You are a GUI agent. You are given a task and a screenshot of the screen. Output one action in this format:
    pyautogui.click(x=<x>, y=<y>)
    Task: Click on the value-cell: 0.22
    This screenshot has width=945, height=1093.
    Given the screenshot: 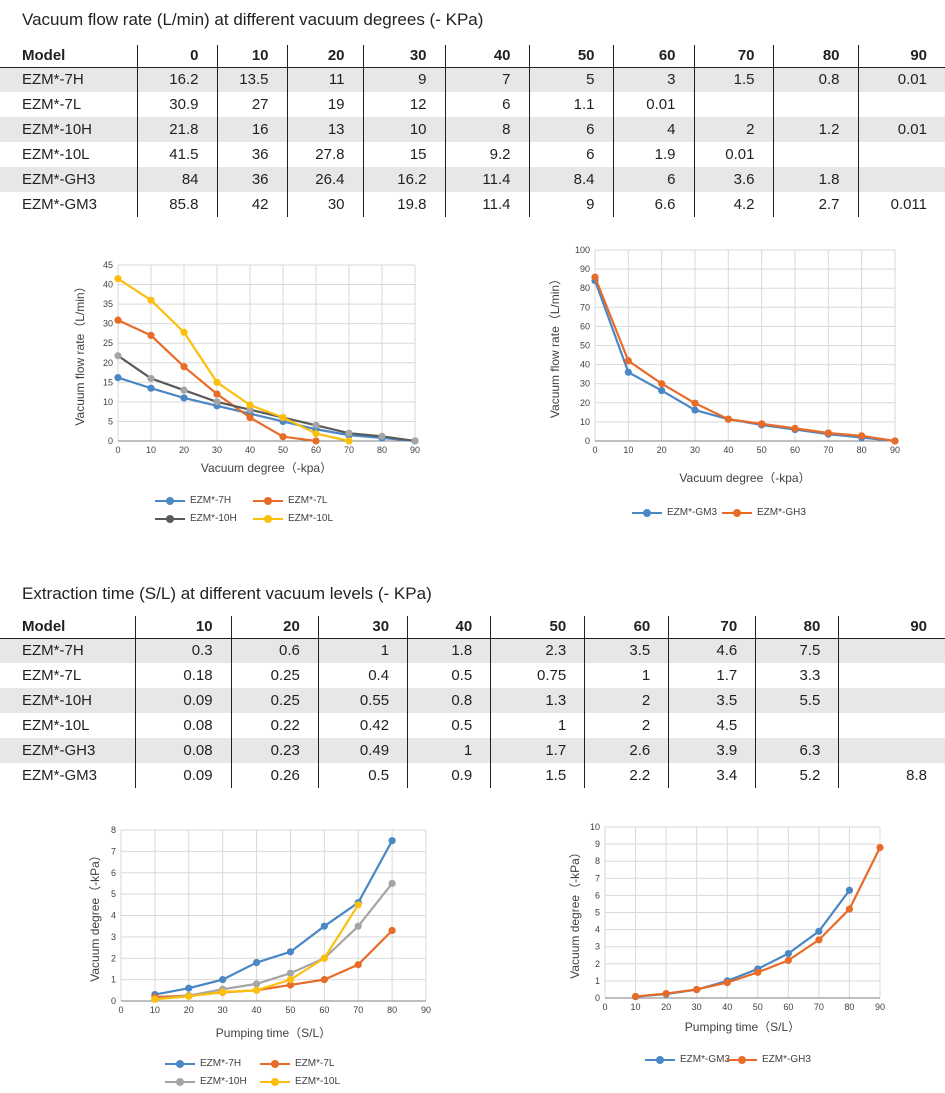 What is the action you would take?
    pyautogui.click(x=274, y=725)
    